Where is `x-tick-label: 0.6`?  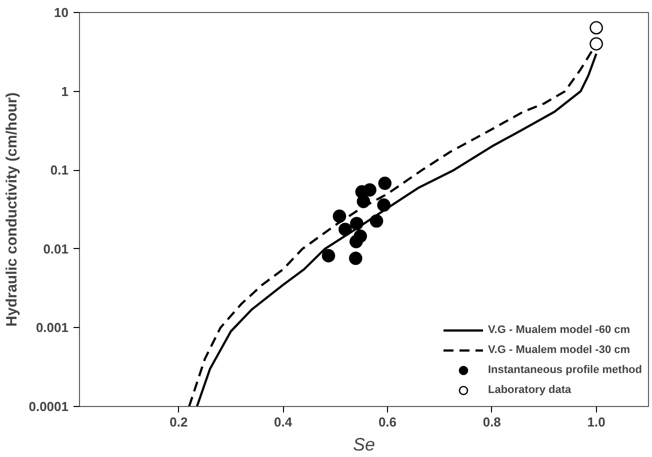 x-tick-label: 0.6 is located at coordinates (387, 422).